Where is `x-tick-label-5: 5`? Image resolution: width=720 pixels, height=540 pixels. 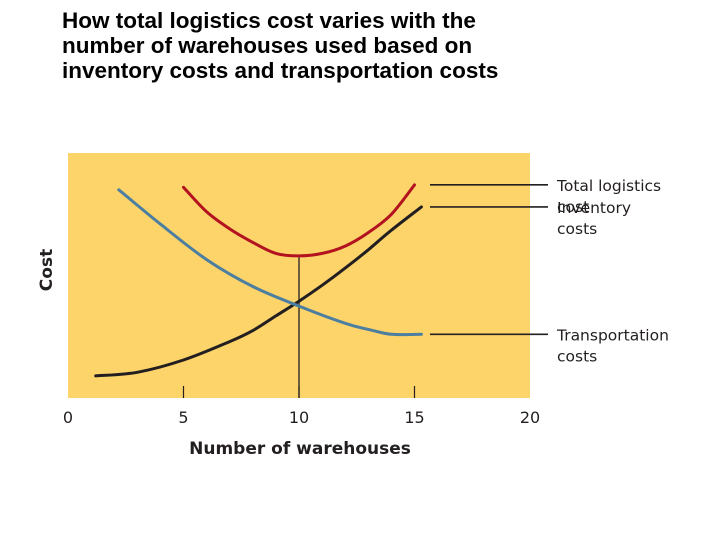
x-tick-label-5: 5 is located at coordinates (183, 417).